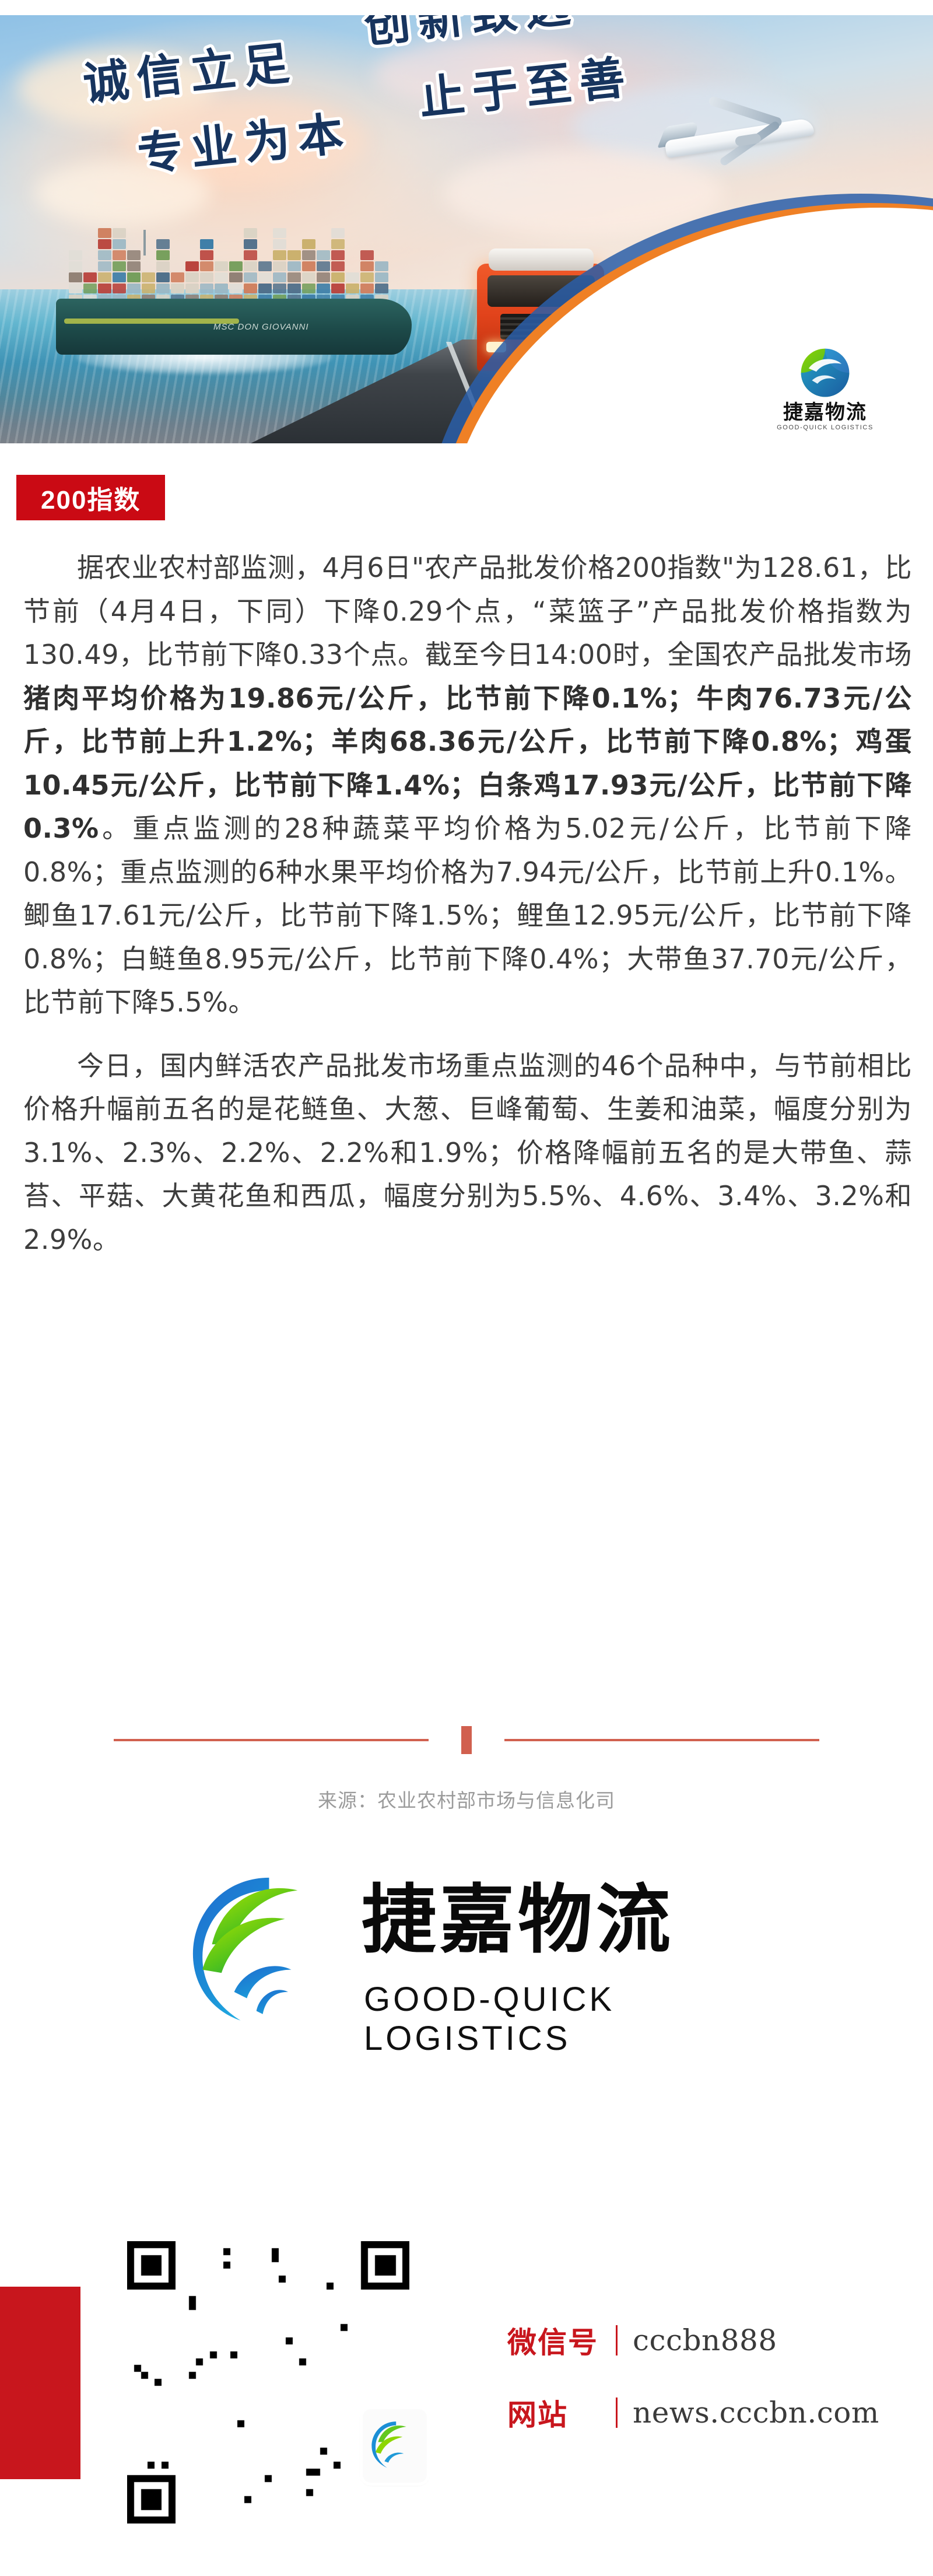 The height and width of the screenshot is (2576, 933). What do you see at coordinates (552, 2343) in the screenshot?
I see `wechat-label: 微信号` at bounding box center [552, 2343].